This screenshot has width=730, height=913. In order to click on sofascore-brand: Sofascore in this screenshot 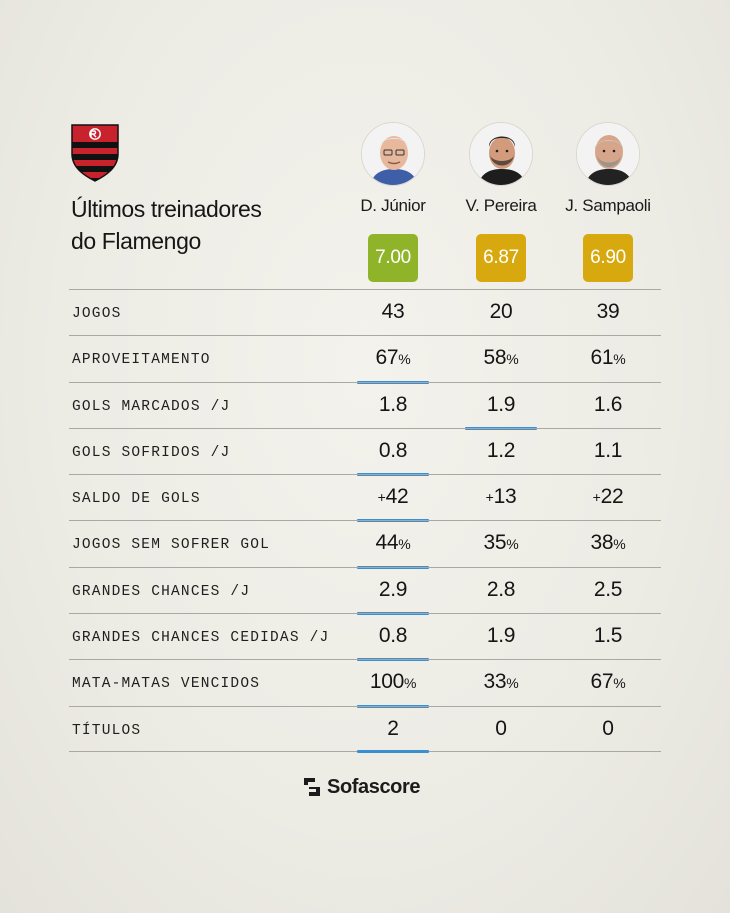, I will do `click(361, 787)`.